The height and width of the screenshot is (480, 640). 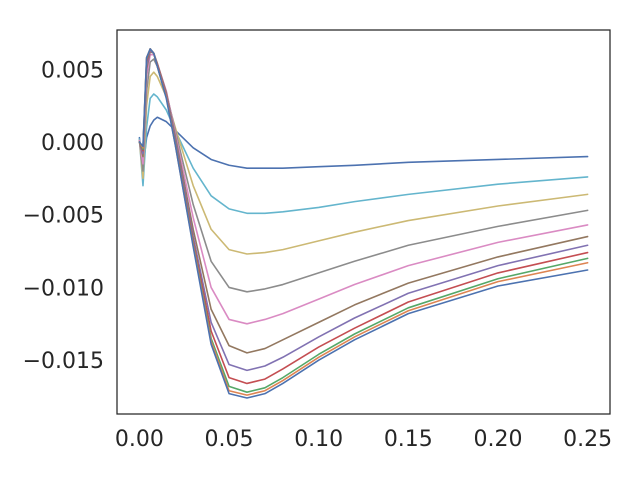 I want to click on x-tick-label: 0.15, so click(x=408, y=439).